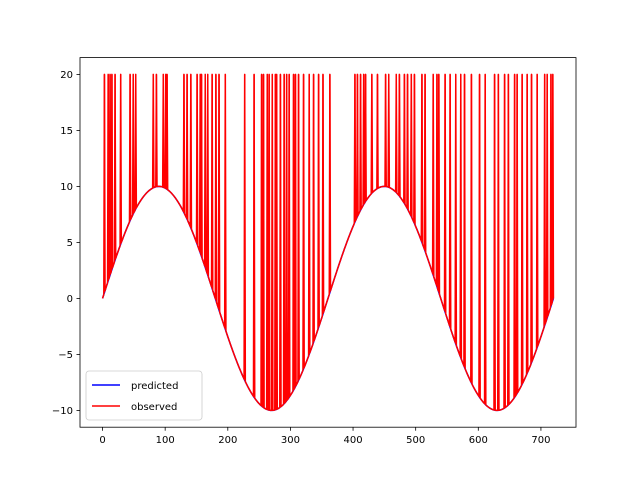 Image resolution: width=640 pixels, height=480 pixels. I want to click on y-axis-ticks: −10 −5 0 5 10 15 20, so click(66, 243).